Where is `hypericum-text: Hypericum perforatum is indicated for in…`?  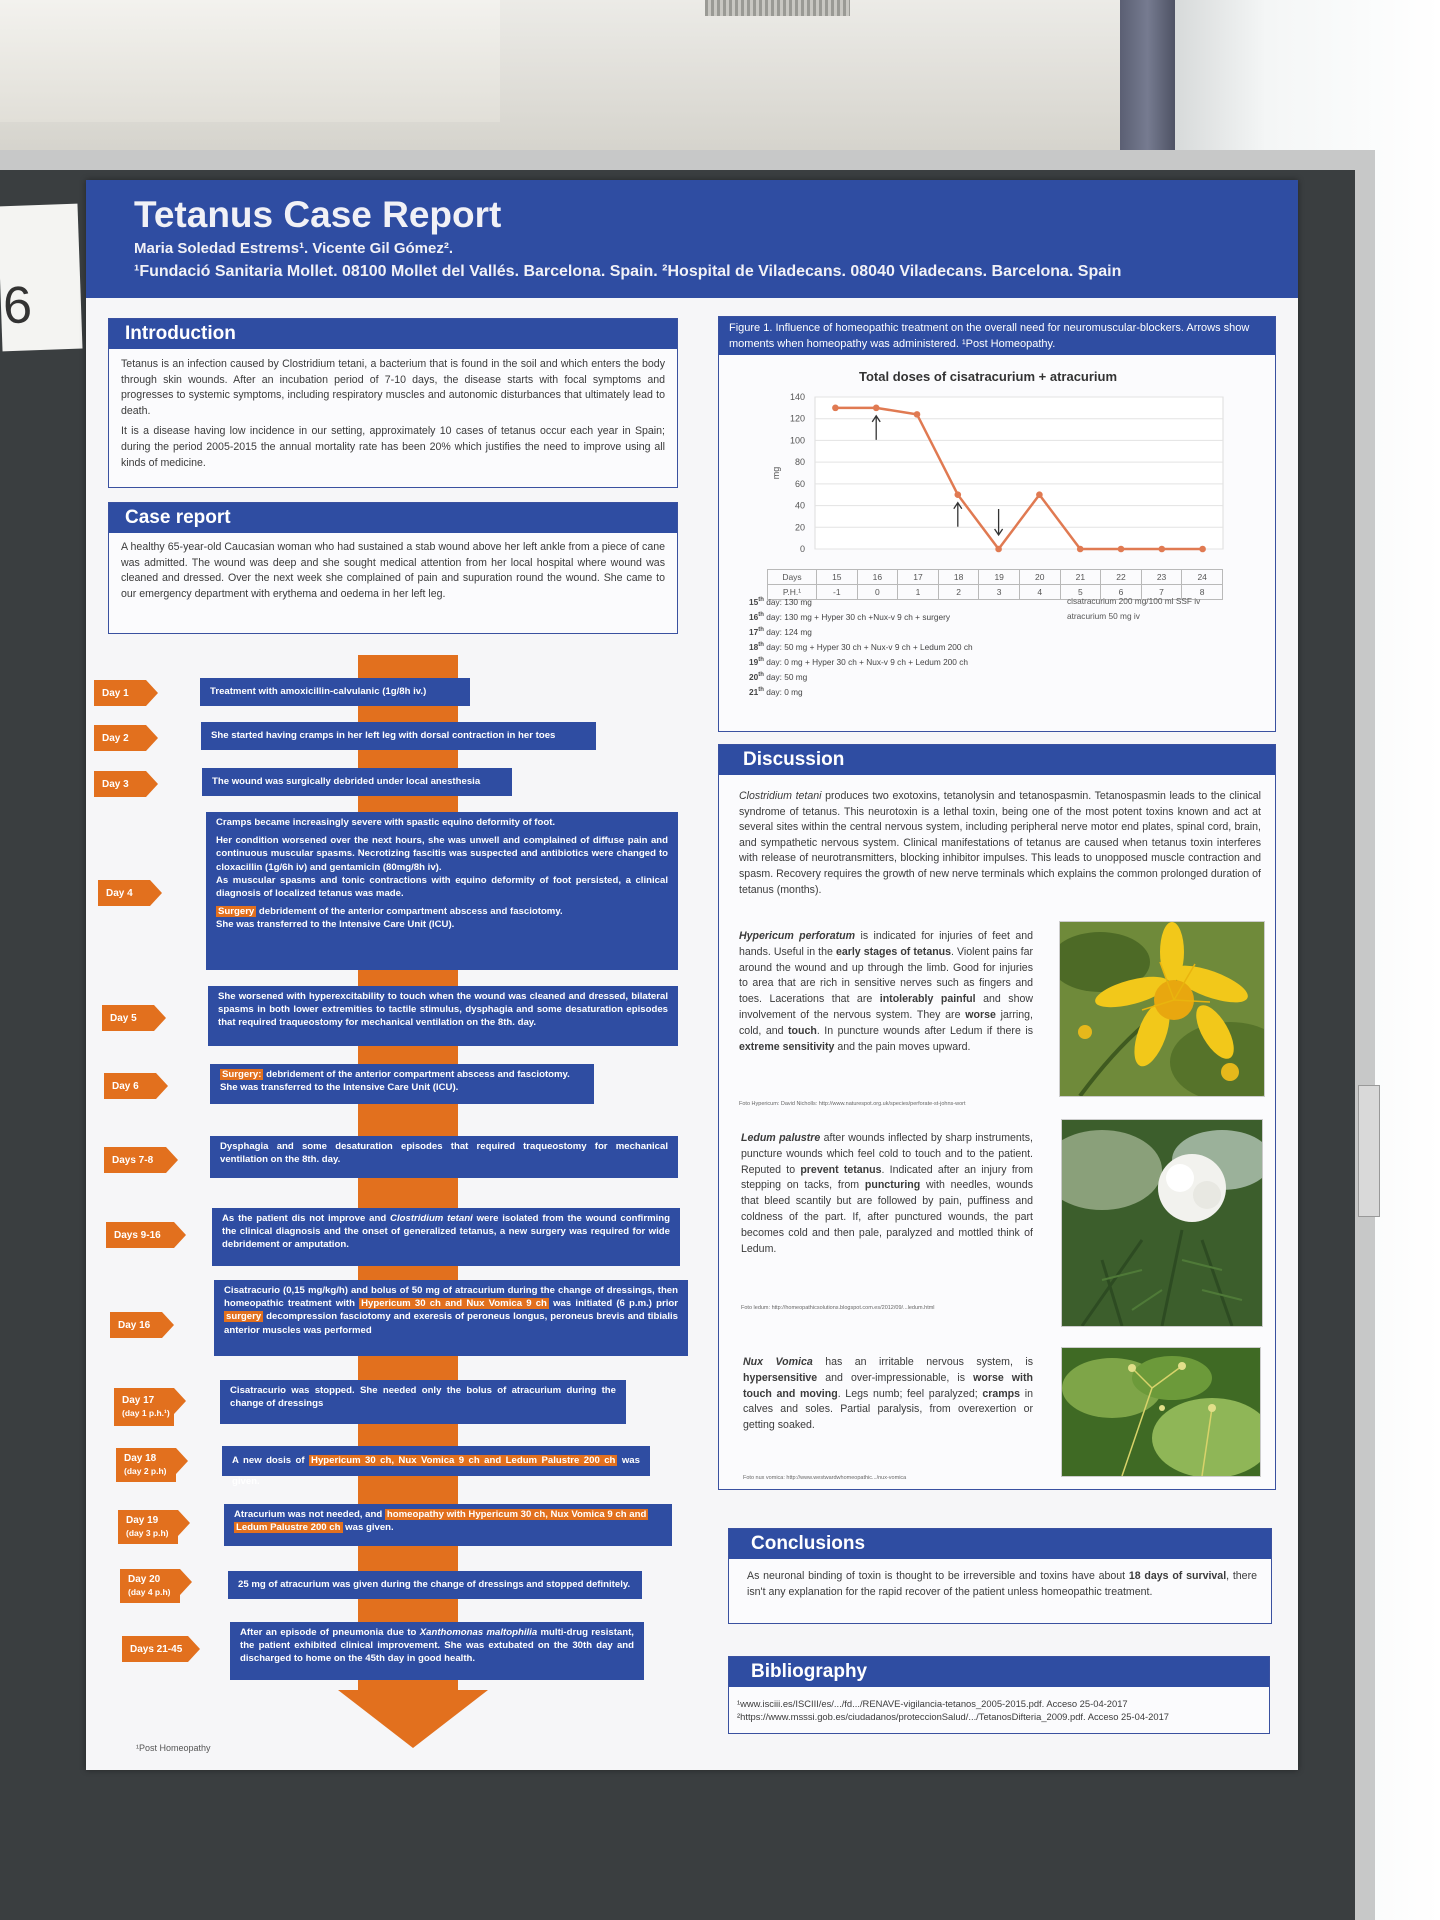
hypericum-text: Hypericum perforatum is indicated for in… is located at coordinates (886, 992).